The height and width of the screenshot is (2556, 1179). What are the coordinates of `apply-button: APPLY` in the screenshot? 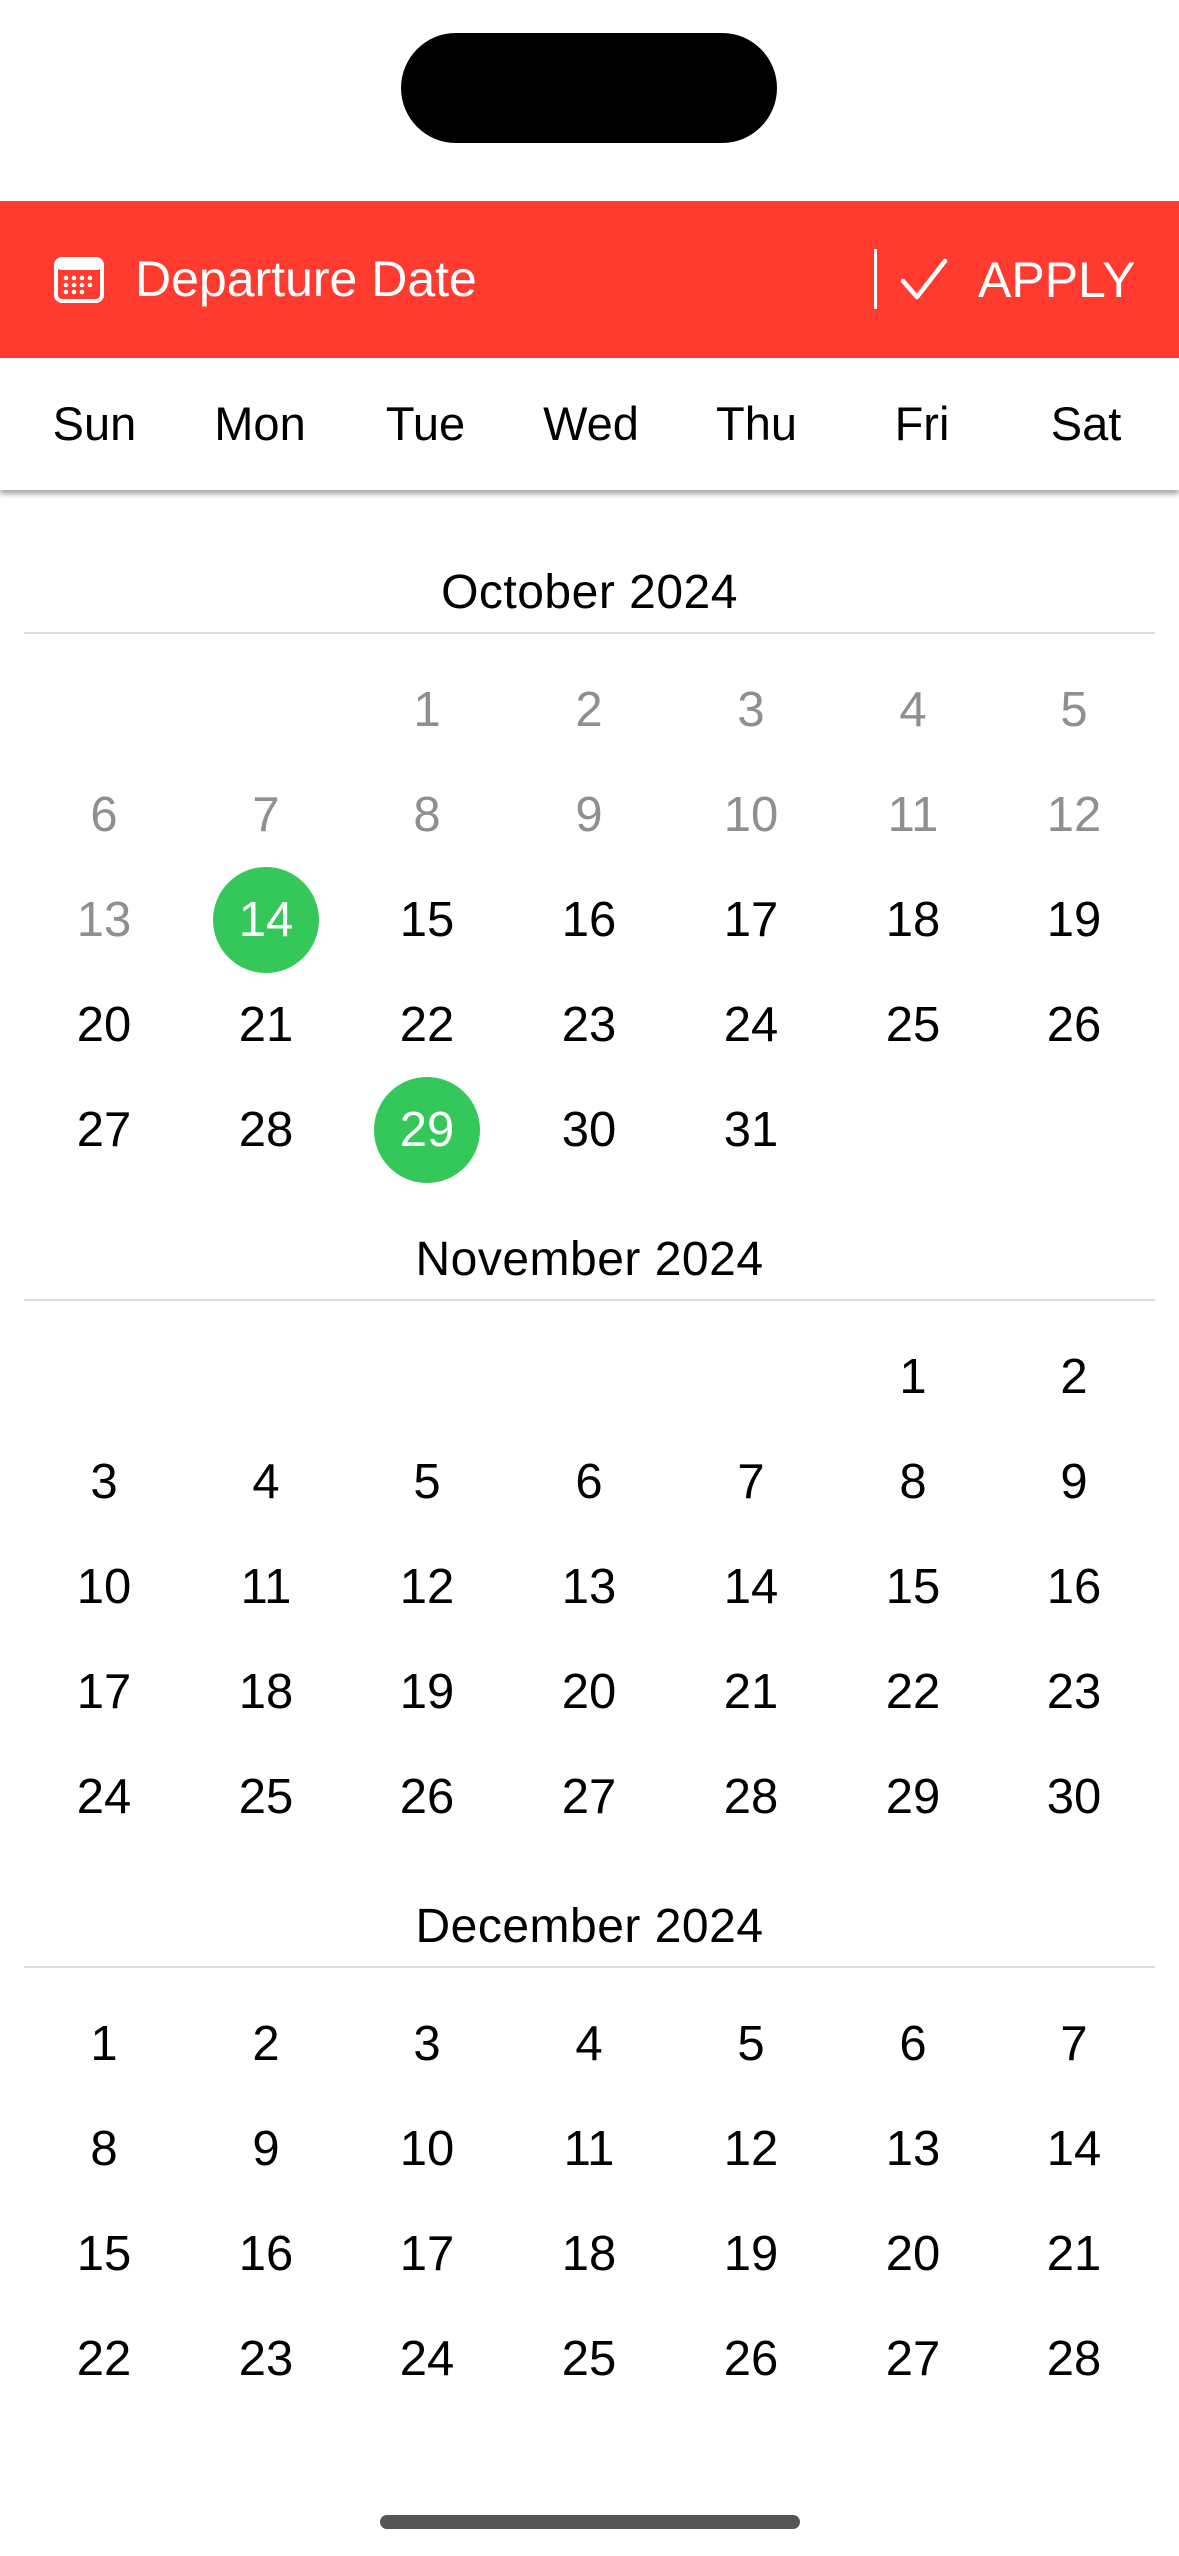 It's located at (1030, 279).